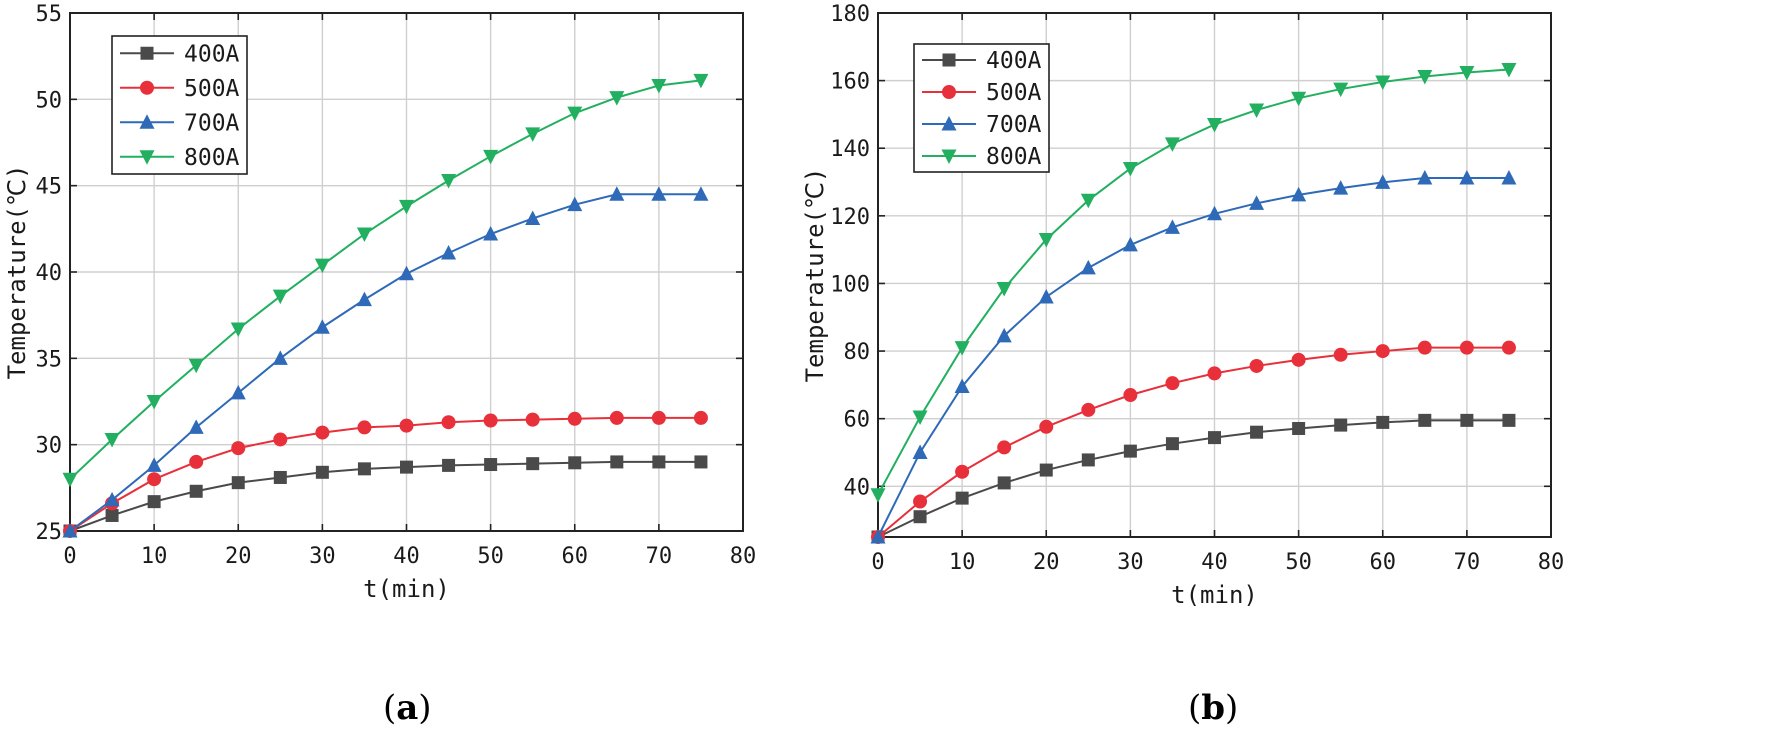  What do you see at coordinates (212, 89) in the screenshot?
I see `legend-label-500a-a: 500A` at bounding box center [212, 89].